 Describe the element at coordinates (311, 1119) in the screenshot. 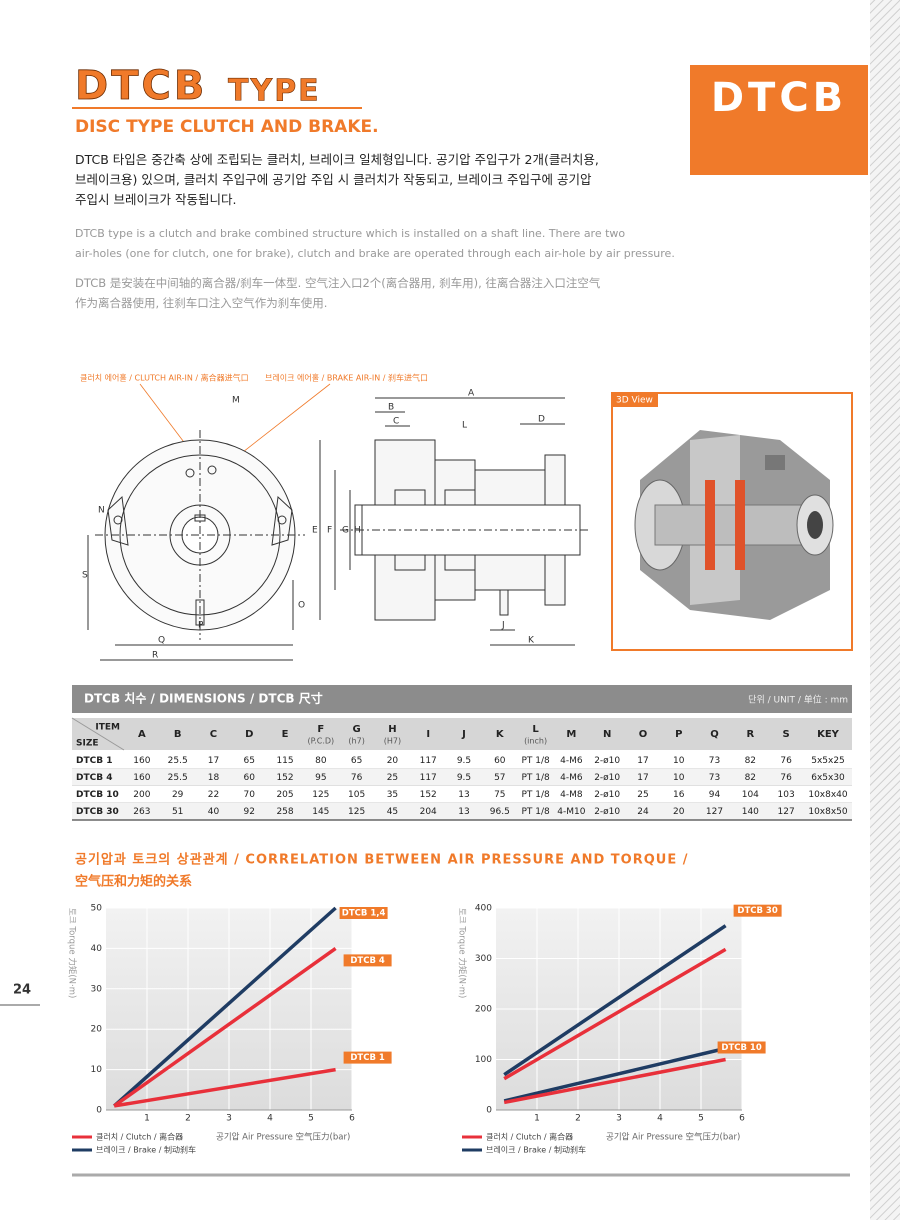

I see `x-tick-label: 5` at that location.